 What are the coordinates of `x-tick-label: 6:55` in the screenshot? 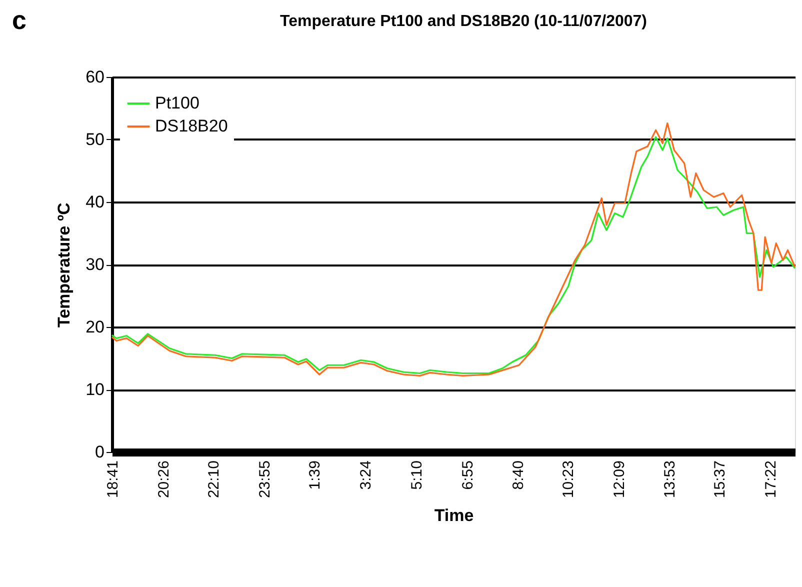 It's located at (467, 475).